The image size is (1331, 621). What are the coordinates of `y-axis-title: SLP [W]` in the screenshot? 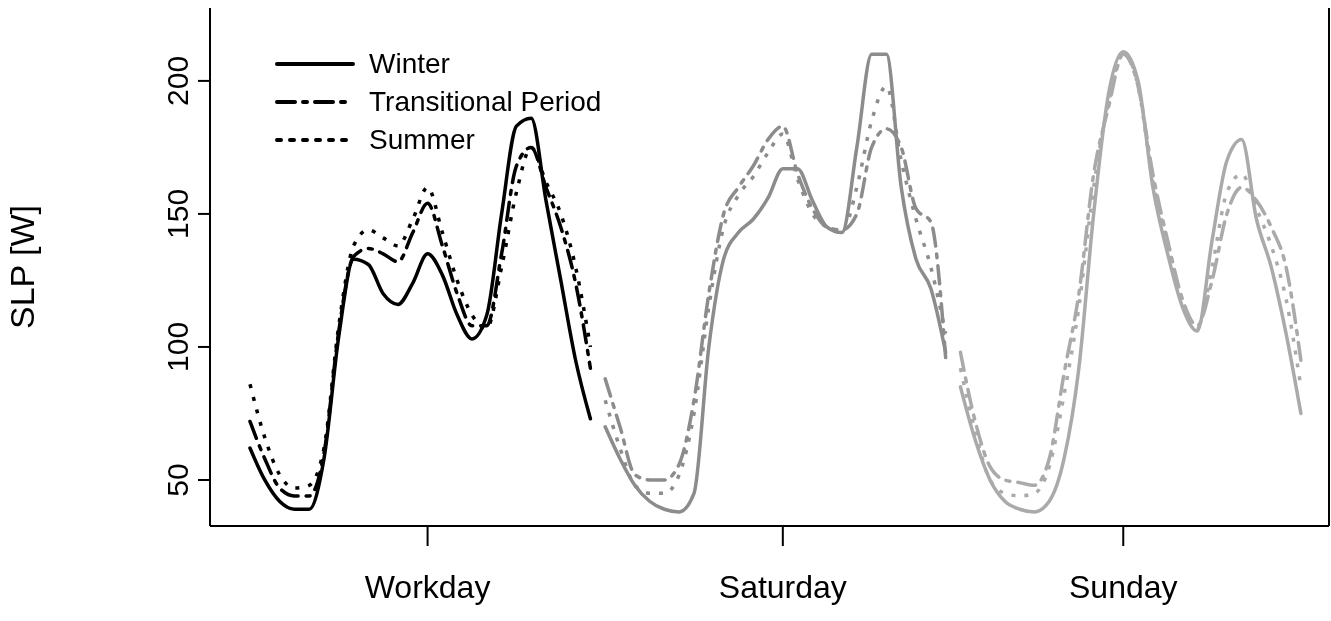 It's located at (22, 267).